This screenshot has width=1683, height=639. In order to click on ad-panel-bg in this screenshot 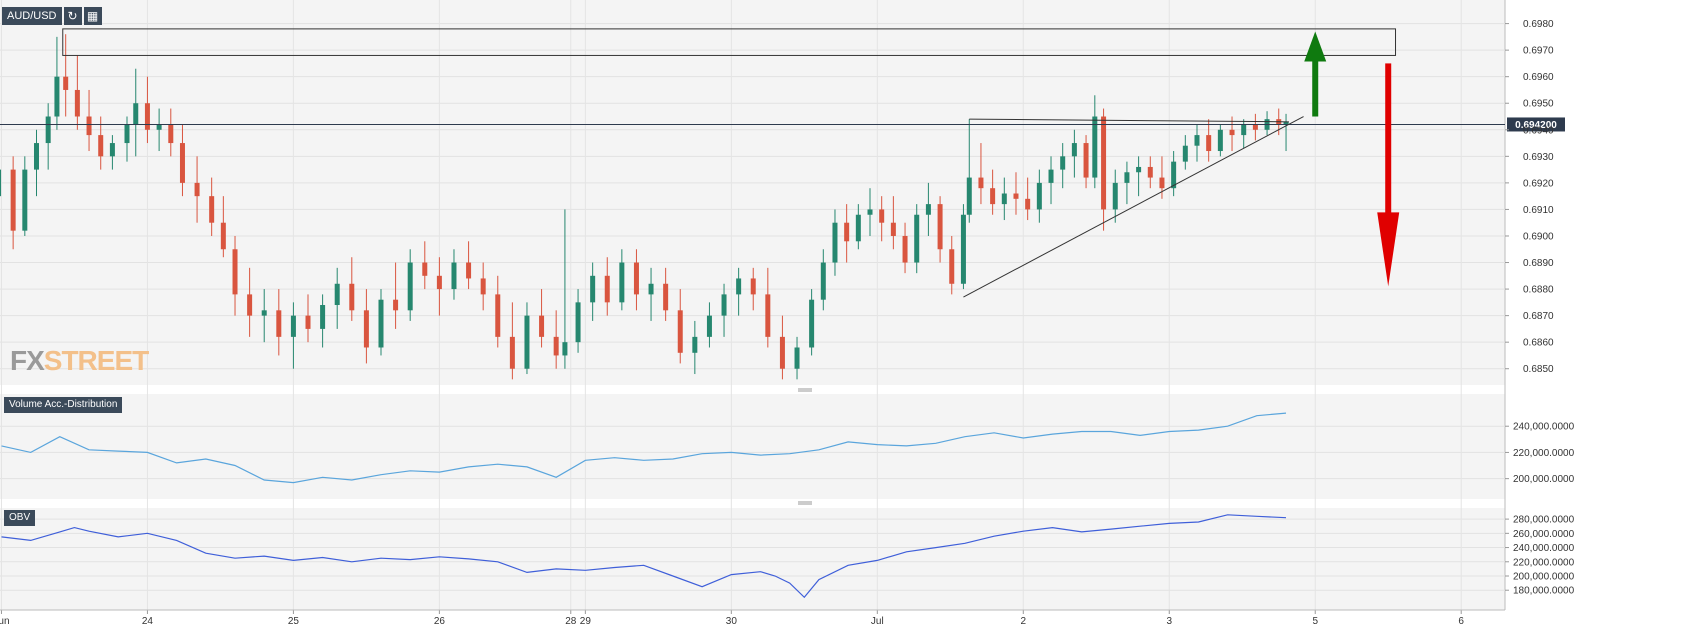, I will do `click(752, 446)`.